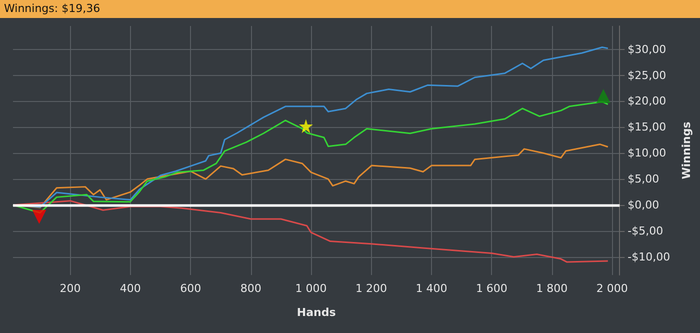 The height and width of the screenshot is (333, 700). I want to click on y-tick-label: $0,00, so click(644, 205).